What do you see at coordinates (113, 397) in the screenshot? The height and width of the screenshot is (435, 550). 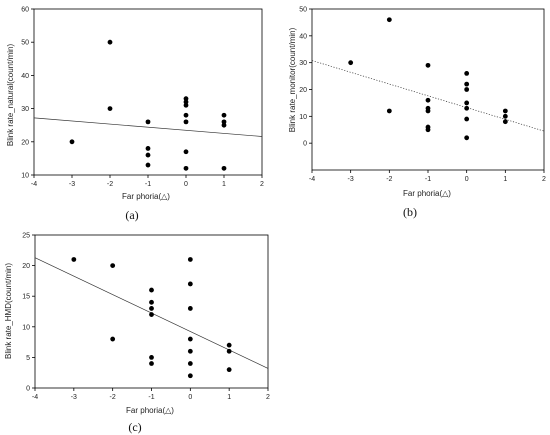 I see `x-tick-label: -2` at bounding box center [113, 397].